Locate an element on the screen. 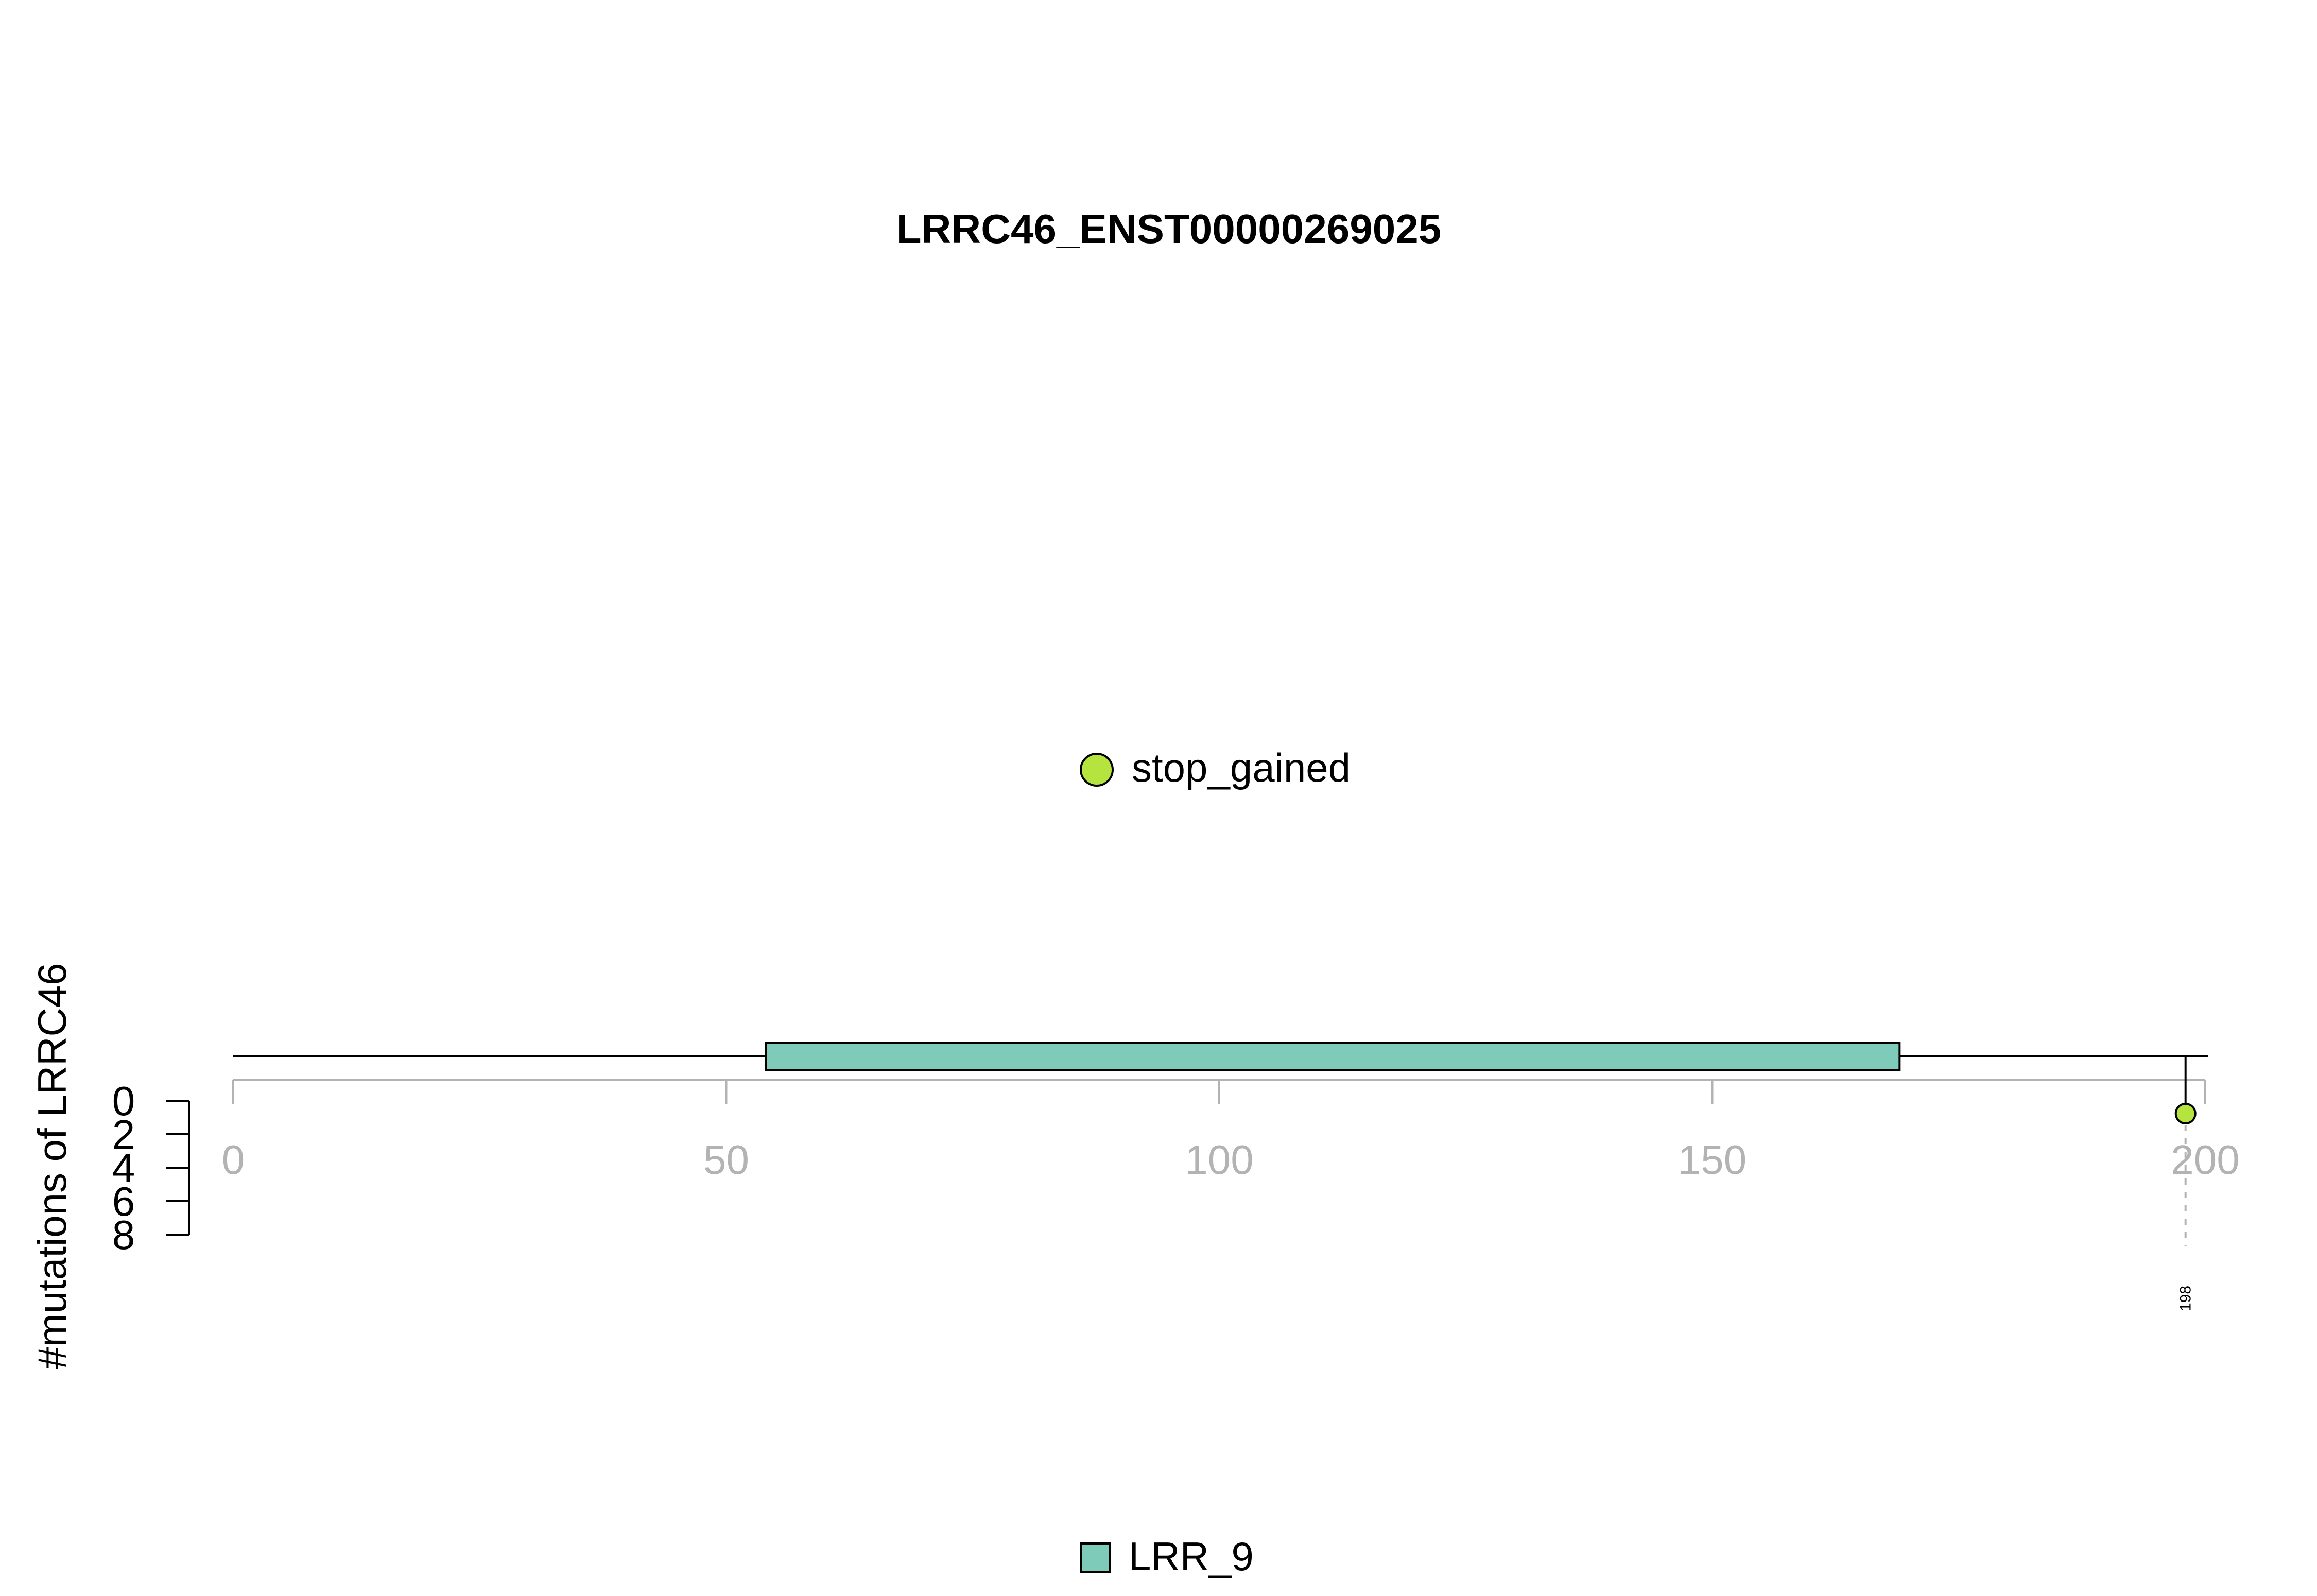  y-axis-label: #mutations of LRRC46 is located at coordinates (52, 1166).